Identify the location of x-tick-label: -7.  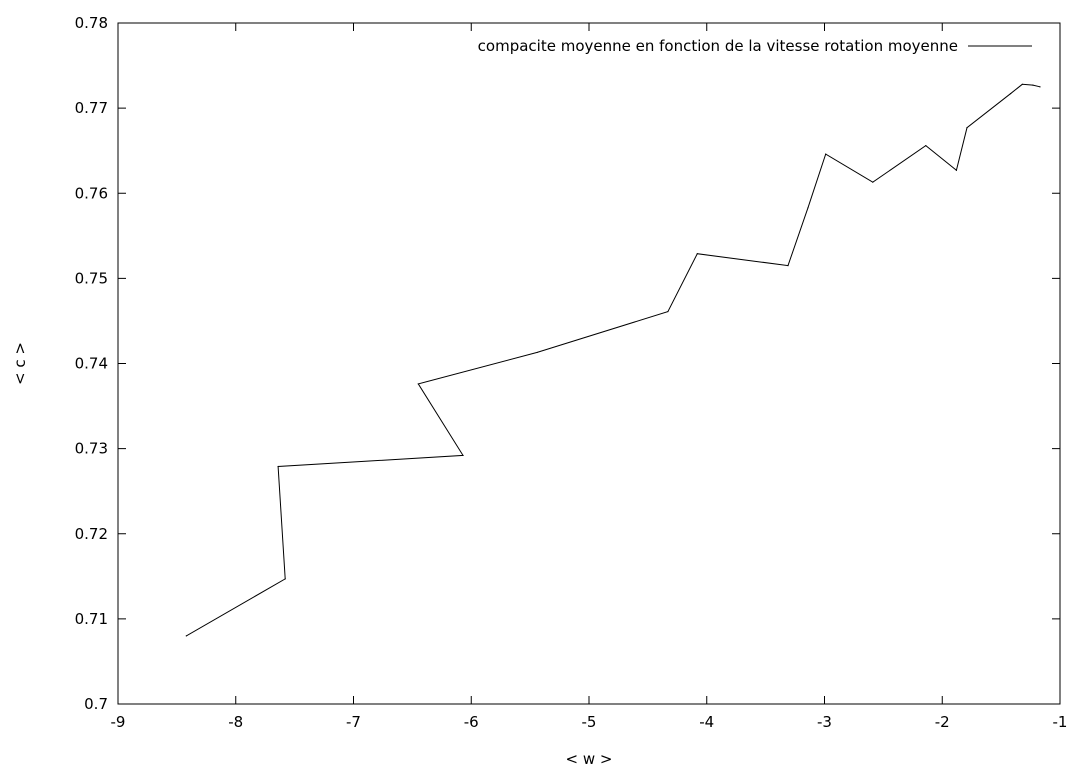
(353, 722).